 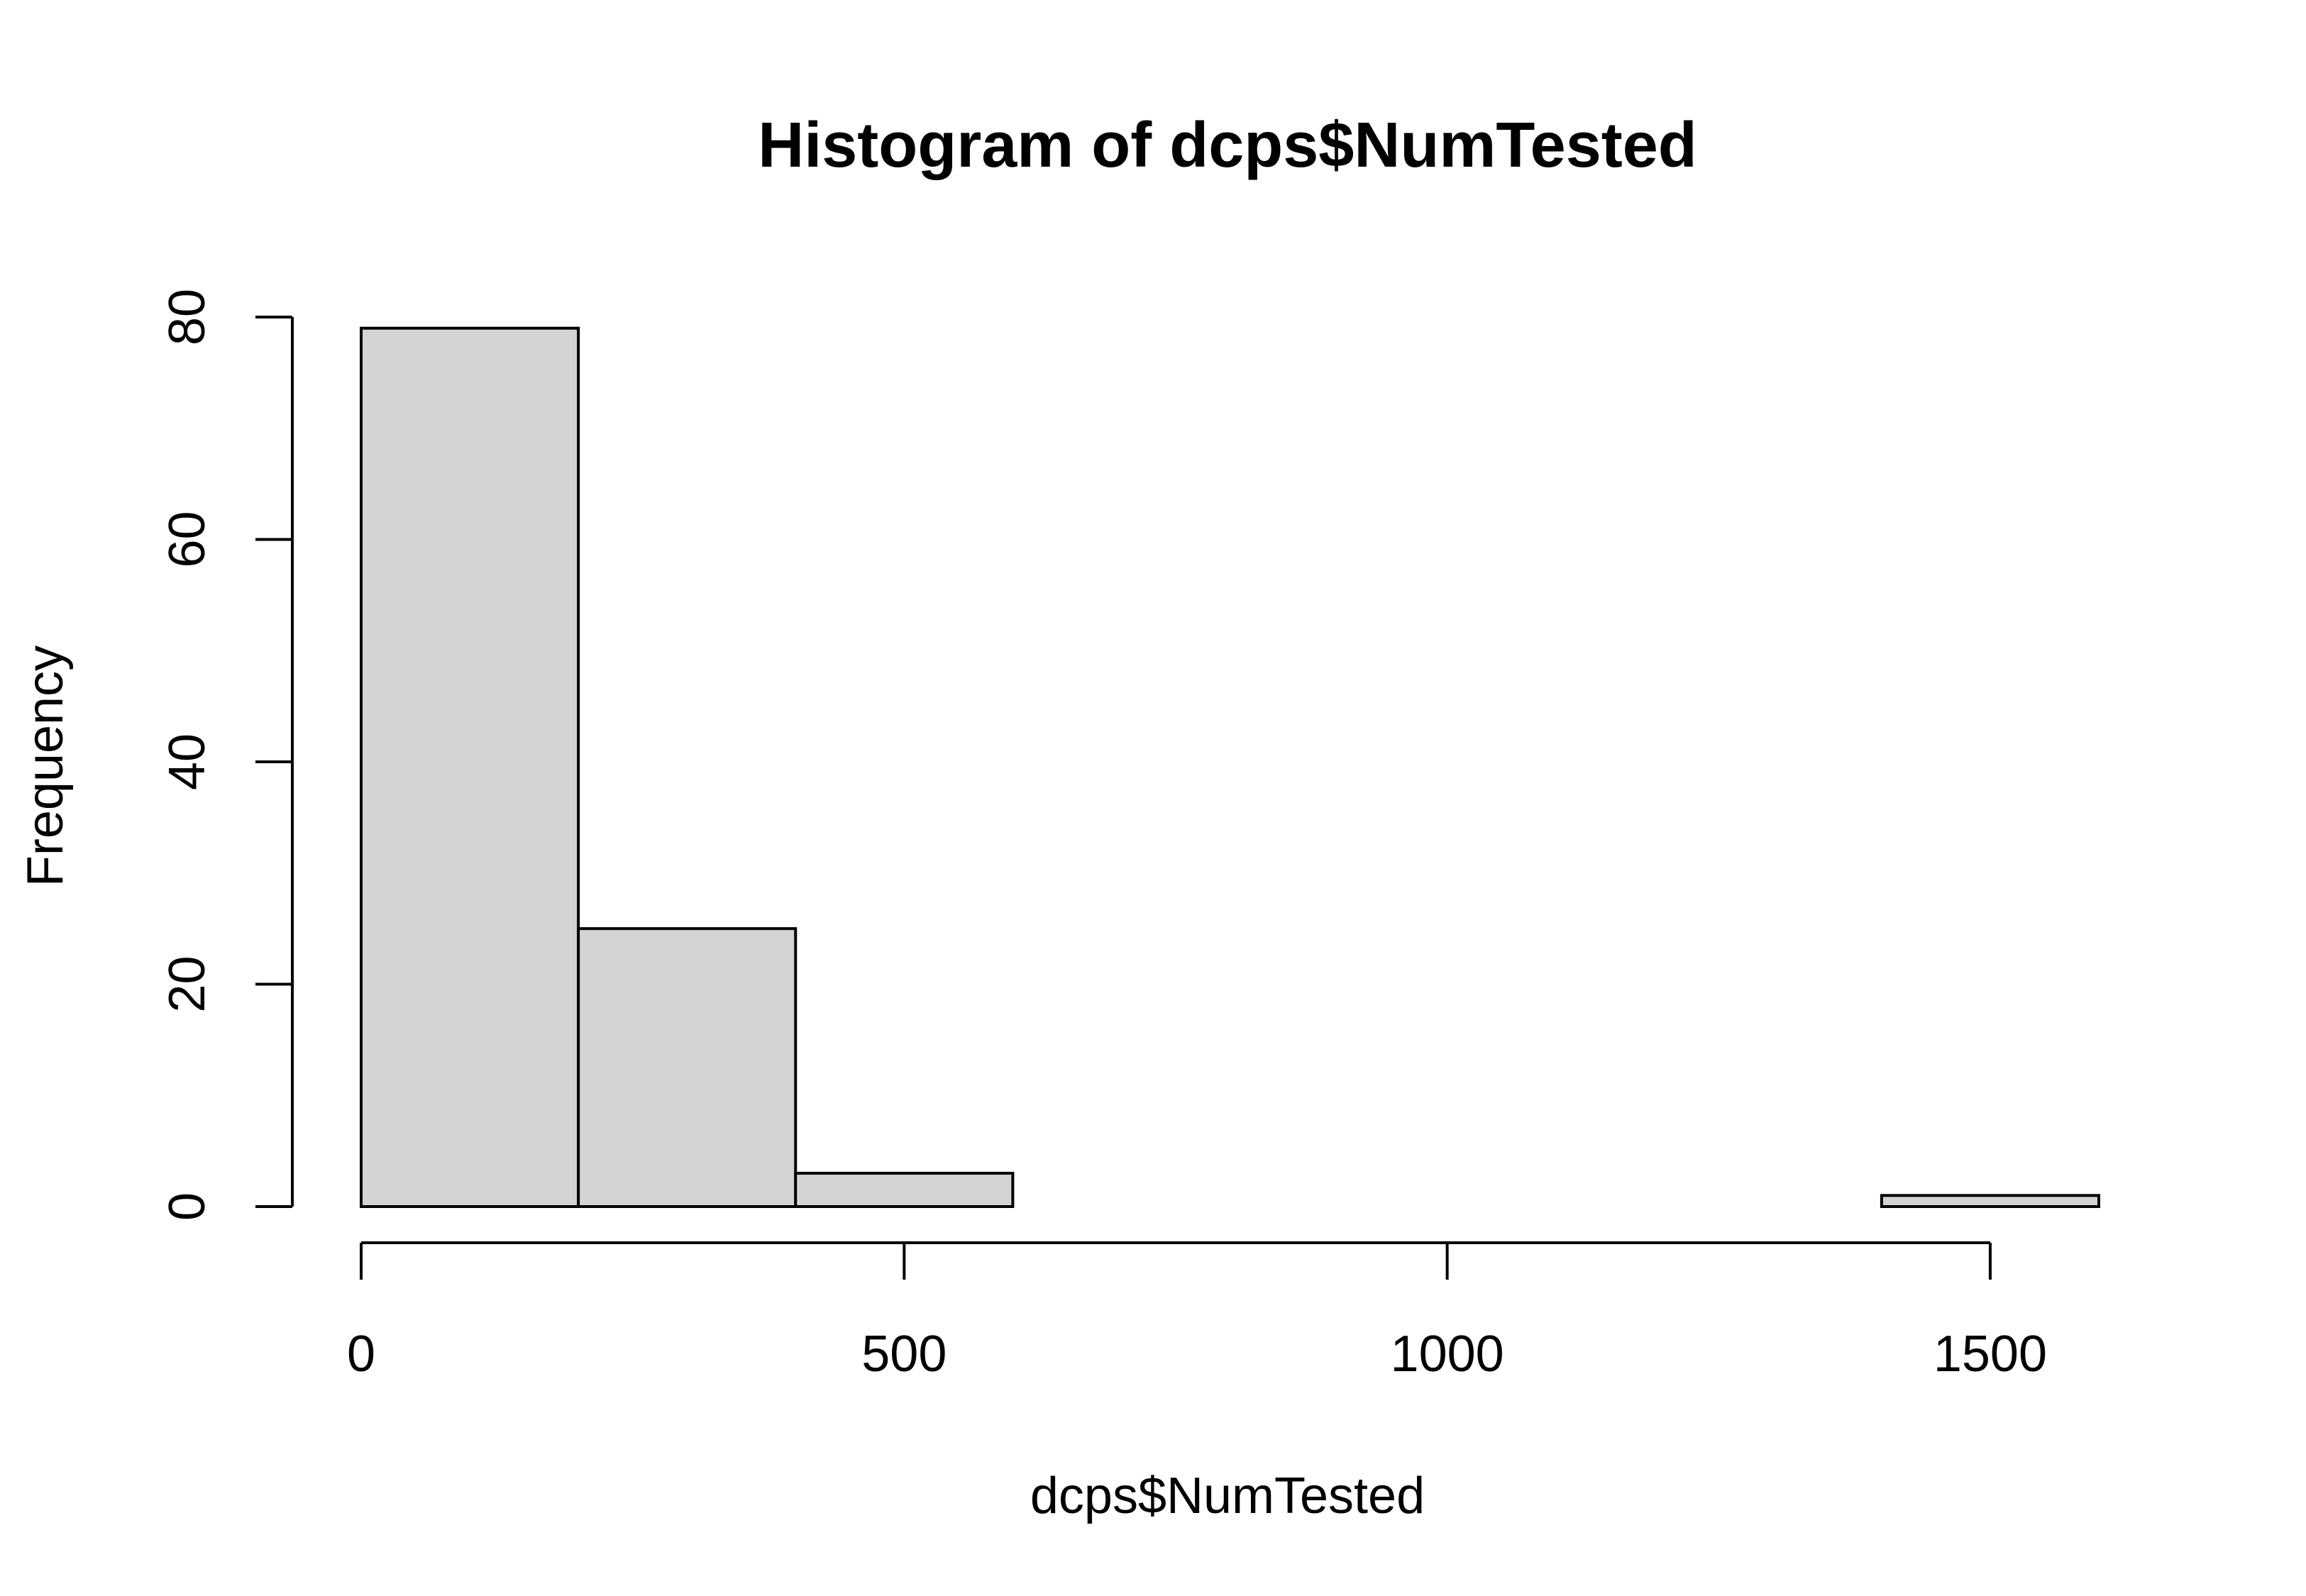 I want to click on y-tick-label: 40, so click(x=187, y=762).